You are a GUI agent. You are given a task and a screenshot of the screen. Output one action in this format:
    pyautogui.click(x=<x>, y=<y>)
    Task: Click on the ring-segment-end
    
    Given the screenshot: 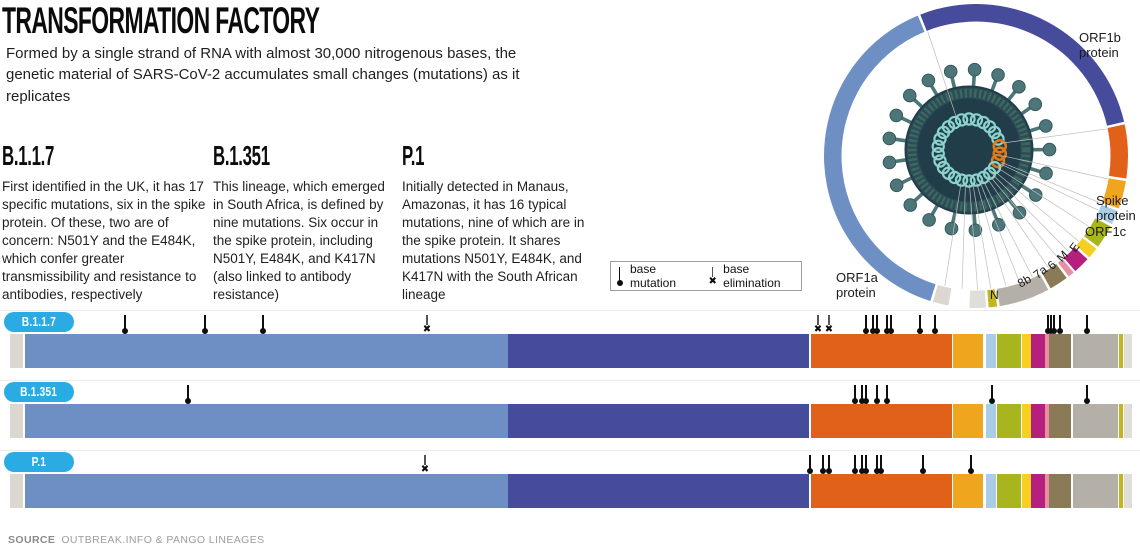 What is the action you would take?
    pyautogui.click(x=978, y=299)
    